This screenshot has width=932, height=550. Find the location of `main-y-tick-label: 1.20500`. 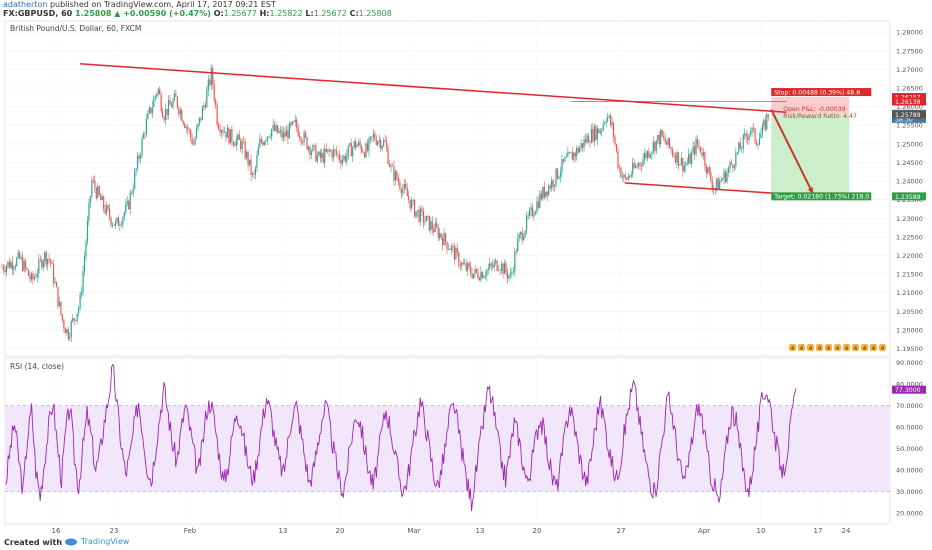

main-y-tick-label: 1.20500 is located at coordinates (909, 312).